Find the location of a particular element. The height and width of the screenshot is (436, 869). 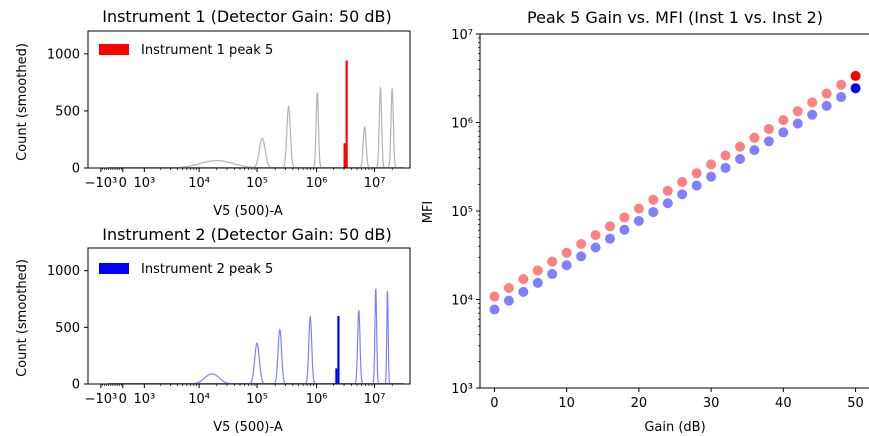

legend: Instrument 2 peak 5 is located at coordinates (186, 269).